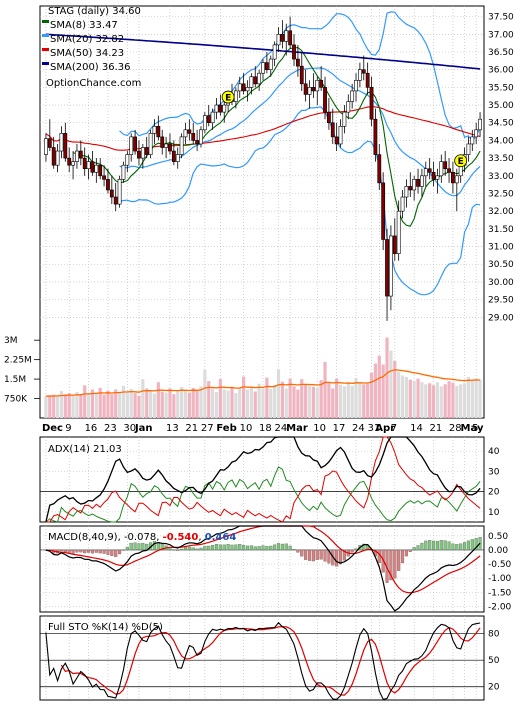 This screenshot has height=706, width=526. I want to click on stoch-tick-label: 50, so click(494, 661).